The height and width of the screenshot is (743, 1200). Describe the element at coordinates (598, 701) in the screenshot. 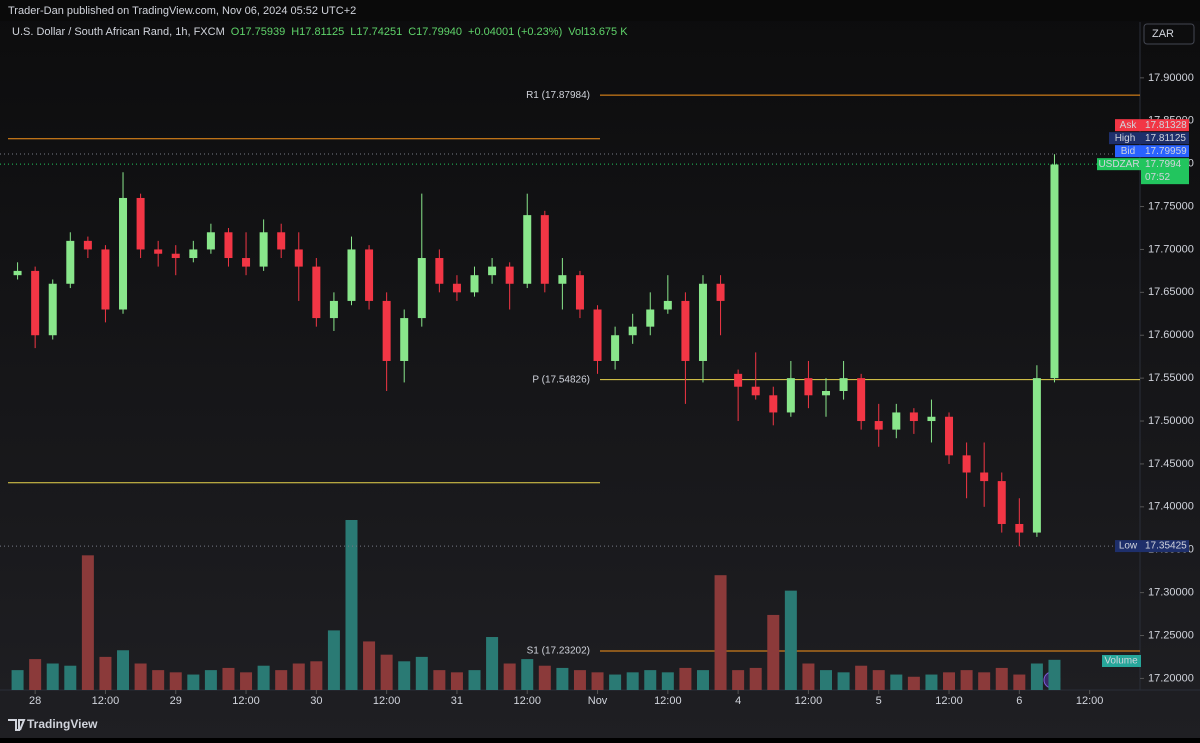

I see `x-tick-label: Nov` at that location.